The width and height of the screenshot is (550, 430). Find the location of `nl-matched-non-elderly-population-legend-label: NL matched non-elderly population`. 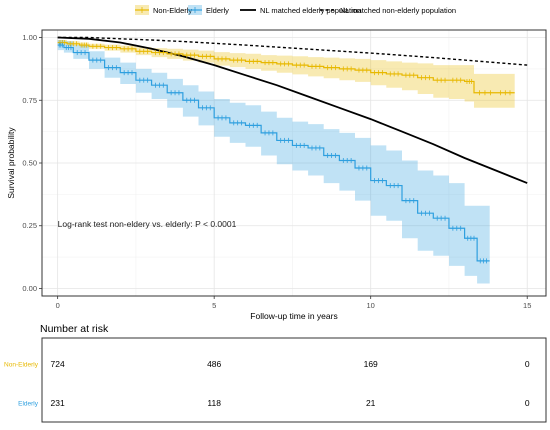

nl-matched-non-elderly-population-legend-label: NL matched non-elderly population is located at coordinates (398, 10).